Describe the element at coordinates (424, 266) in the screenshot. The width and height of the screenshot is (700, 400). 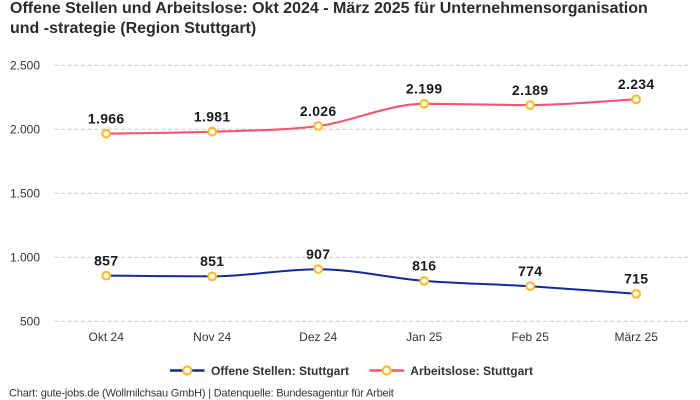
I see `svg-text: 816` at that location.